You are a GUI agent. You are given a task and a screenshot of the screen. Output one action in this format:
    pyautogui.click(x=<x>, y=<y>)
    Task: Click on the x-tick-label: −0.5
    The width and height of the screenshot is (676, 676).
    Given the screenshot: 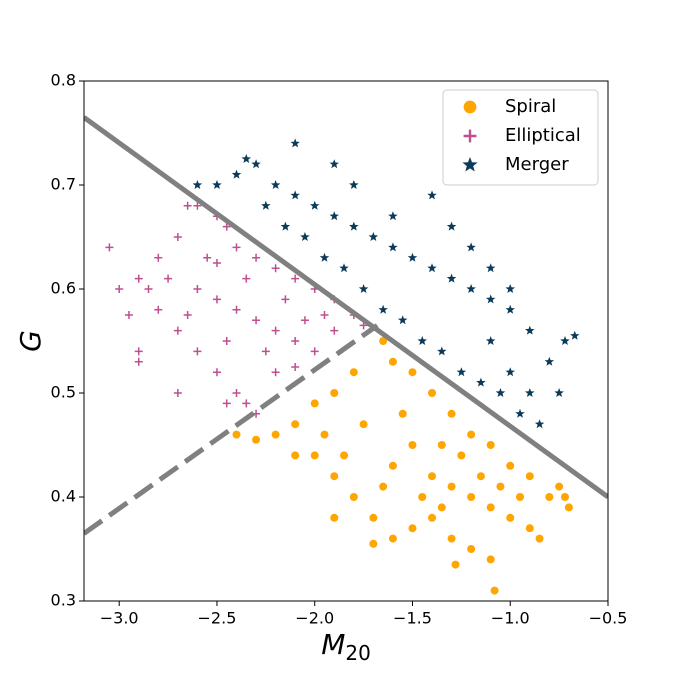 What is the action you would take?
    pyautogui.click(x=608, y=618)
    